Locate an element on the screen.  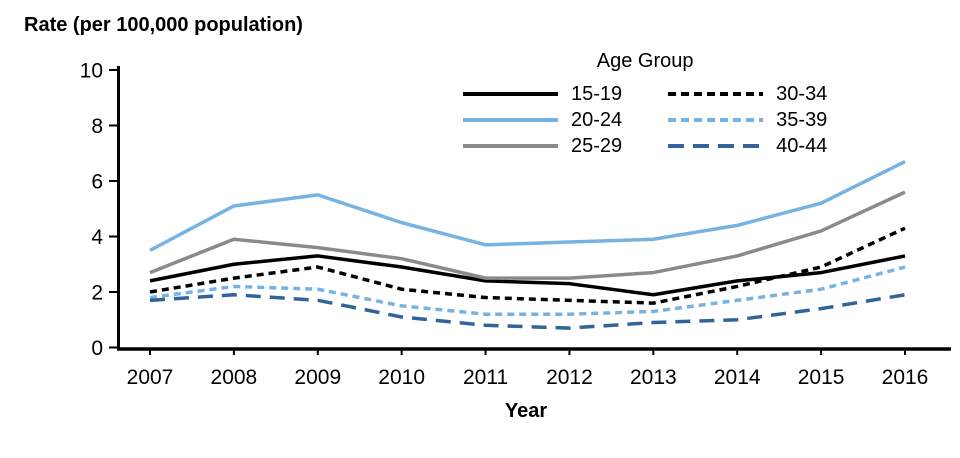
legend-column-left: 15-19 20-24 25-29 is located at coordinates (542, 119).